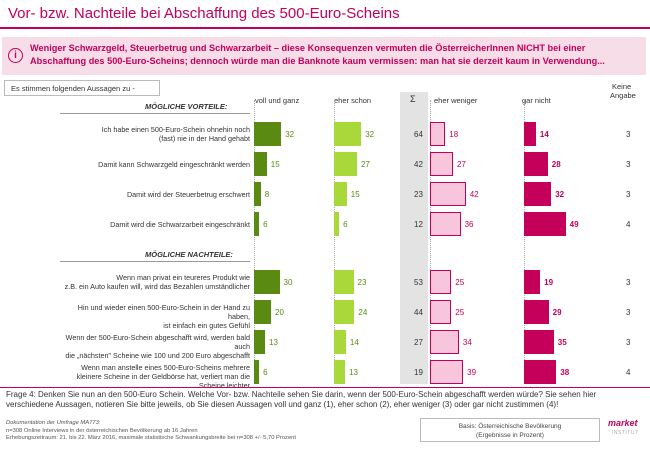  Describe the element at coordinates (625, 433) in the screenshot. I see `market-logo-sub: INSTITUT` at that location.